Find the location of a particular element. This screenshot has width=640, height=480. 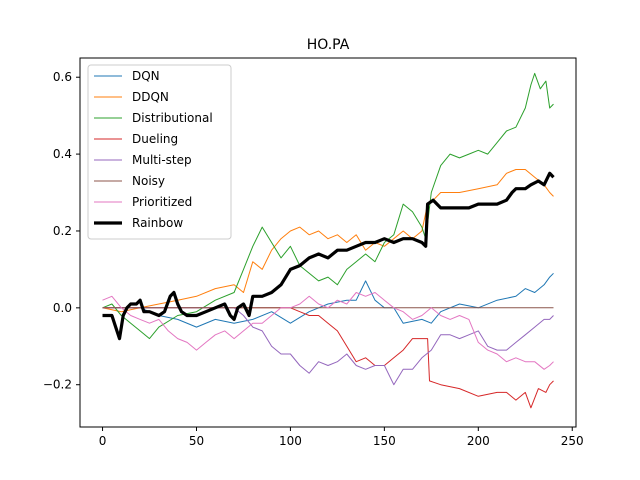

y-tick-label: 0.2 is located at coordinates (62, 231).